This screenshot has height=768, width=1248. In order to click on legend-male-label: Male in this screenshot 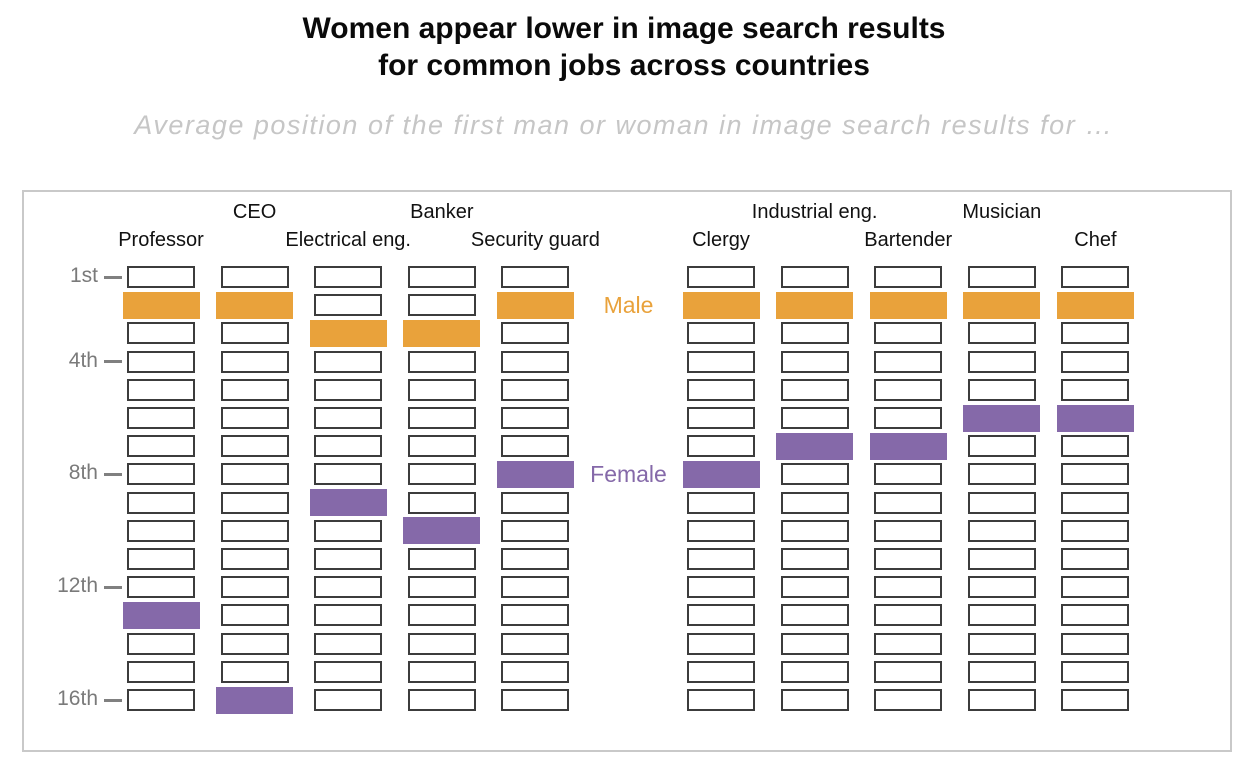, I will do `click(628, 305)`.